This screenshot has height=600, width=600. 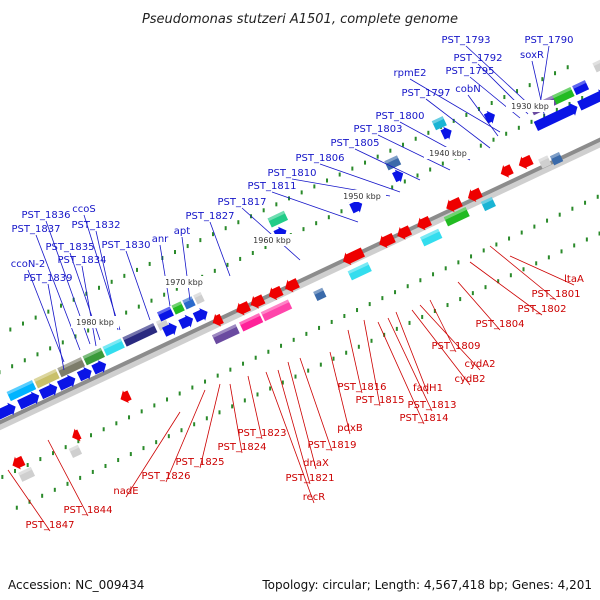 What do you see at coordinates (210, 216) in the screenshot?
I see `gene-label: PST_1827` at bounding box center [210, 216].